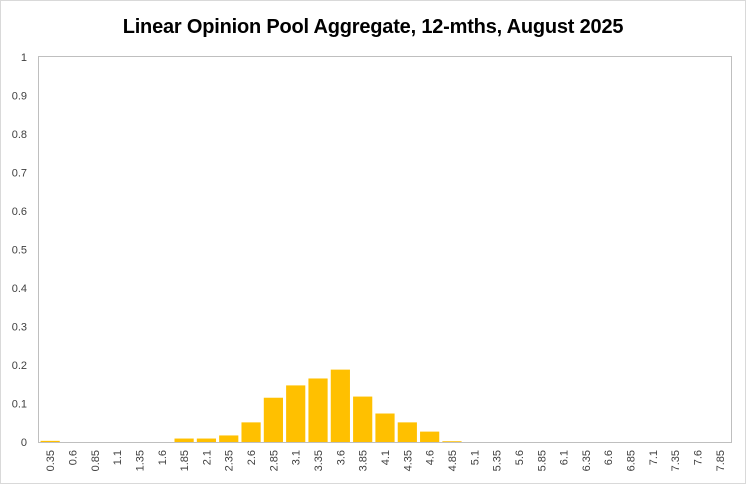  What do you see at coordinates (96, 460) in the screenshot?
I see `x-tick-label: 0.85` at bounding box center [96, 460].